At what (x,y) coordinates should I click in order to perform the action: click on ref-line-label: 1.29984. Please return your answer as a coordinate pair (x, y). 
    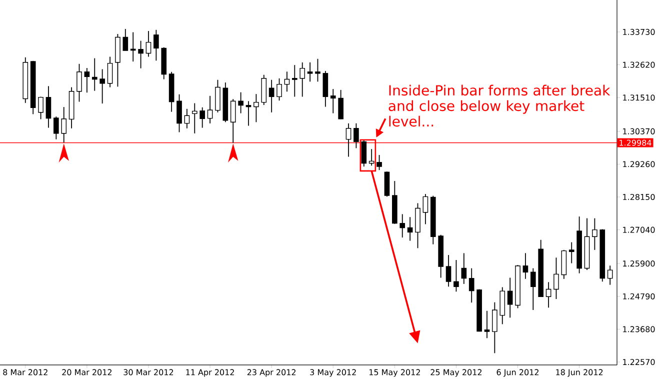
    Looking at the image, I should click on (636, 143).